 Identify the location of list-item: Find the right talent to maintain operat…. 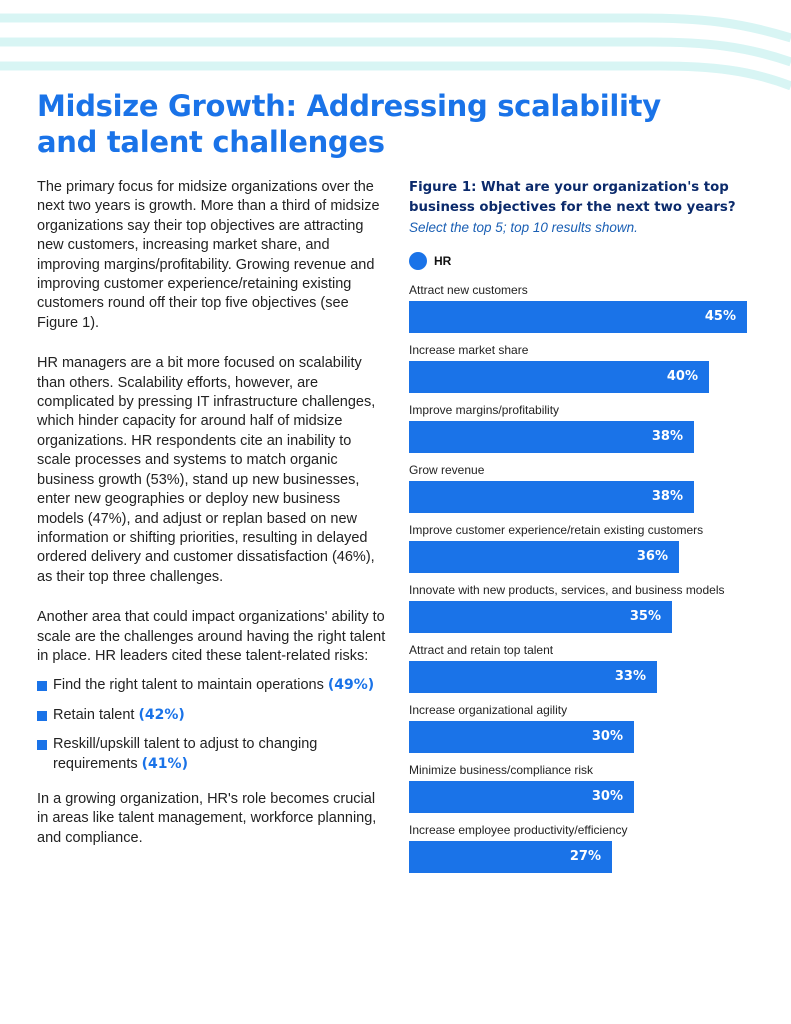
(213, 685).